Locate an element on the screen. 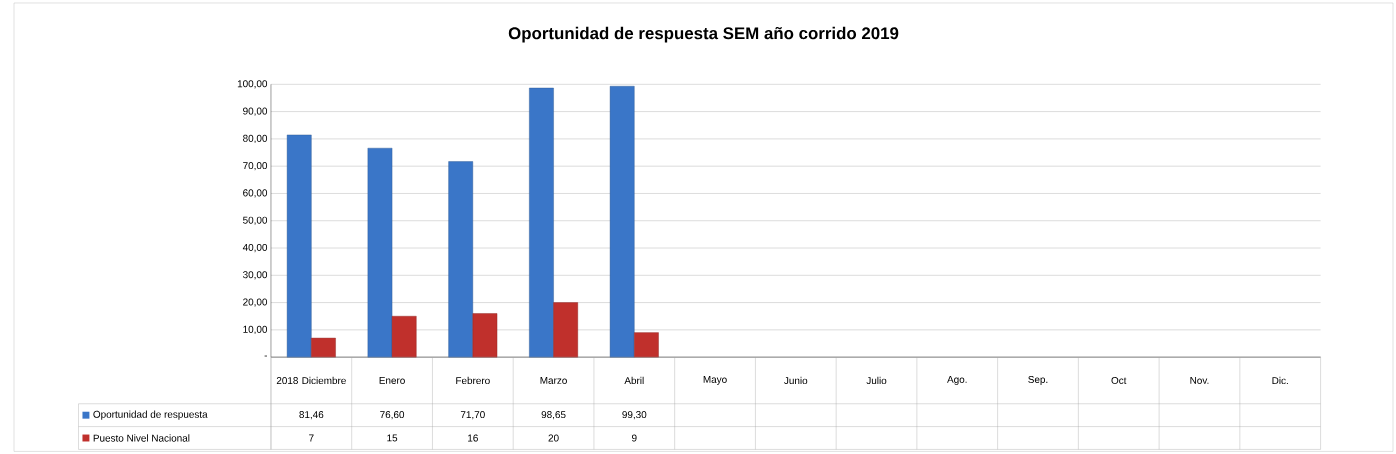  data-label: 71,70 is located at coordinates (472, 415).